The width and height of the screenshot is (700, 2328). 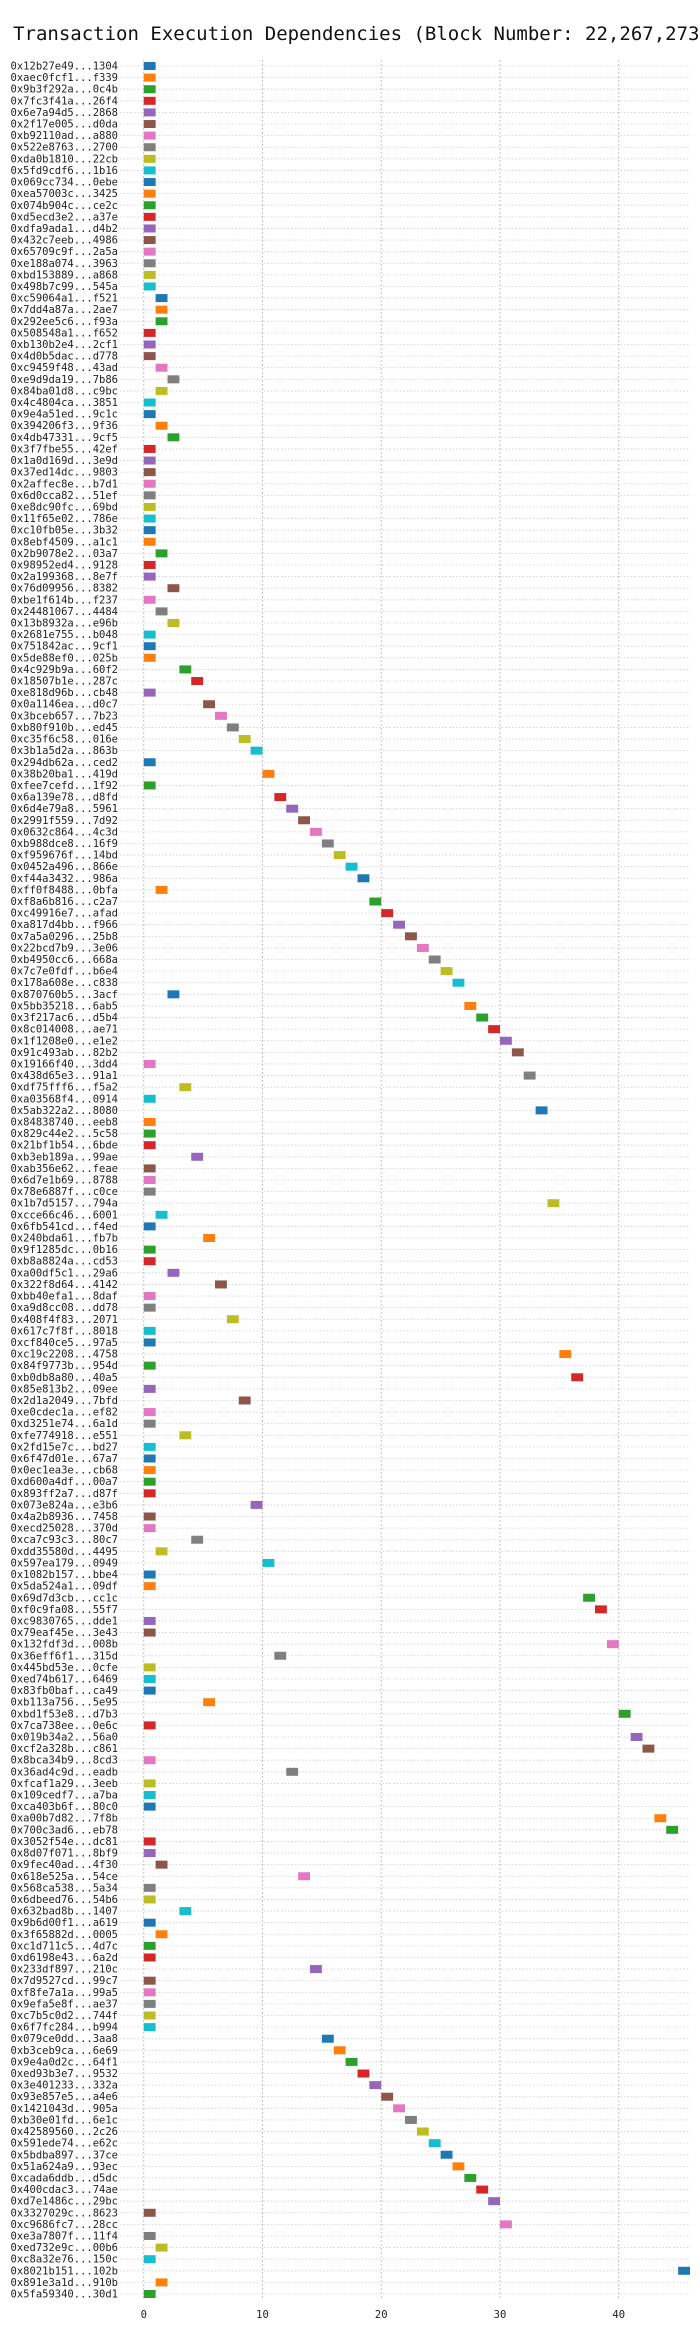 What do you see at coordinates (64, 1447) in the screenshot?
I see `tx-label: 0x2fd15e7c...bd27` at bounding box center [64, 1447].